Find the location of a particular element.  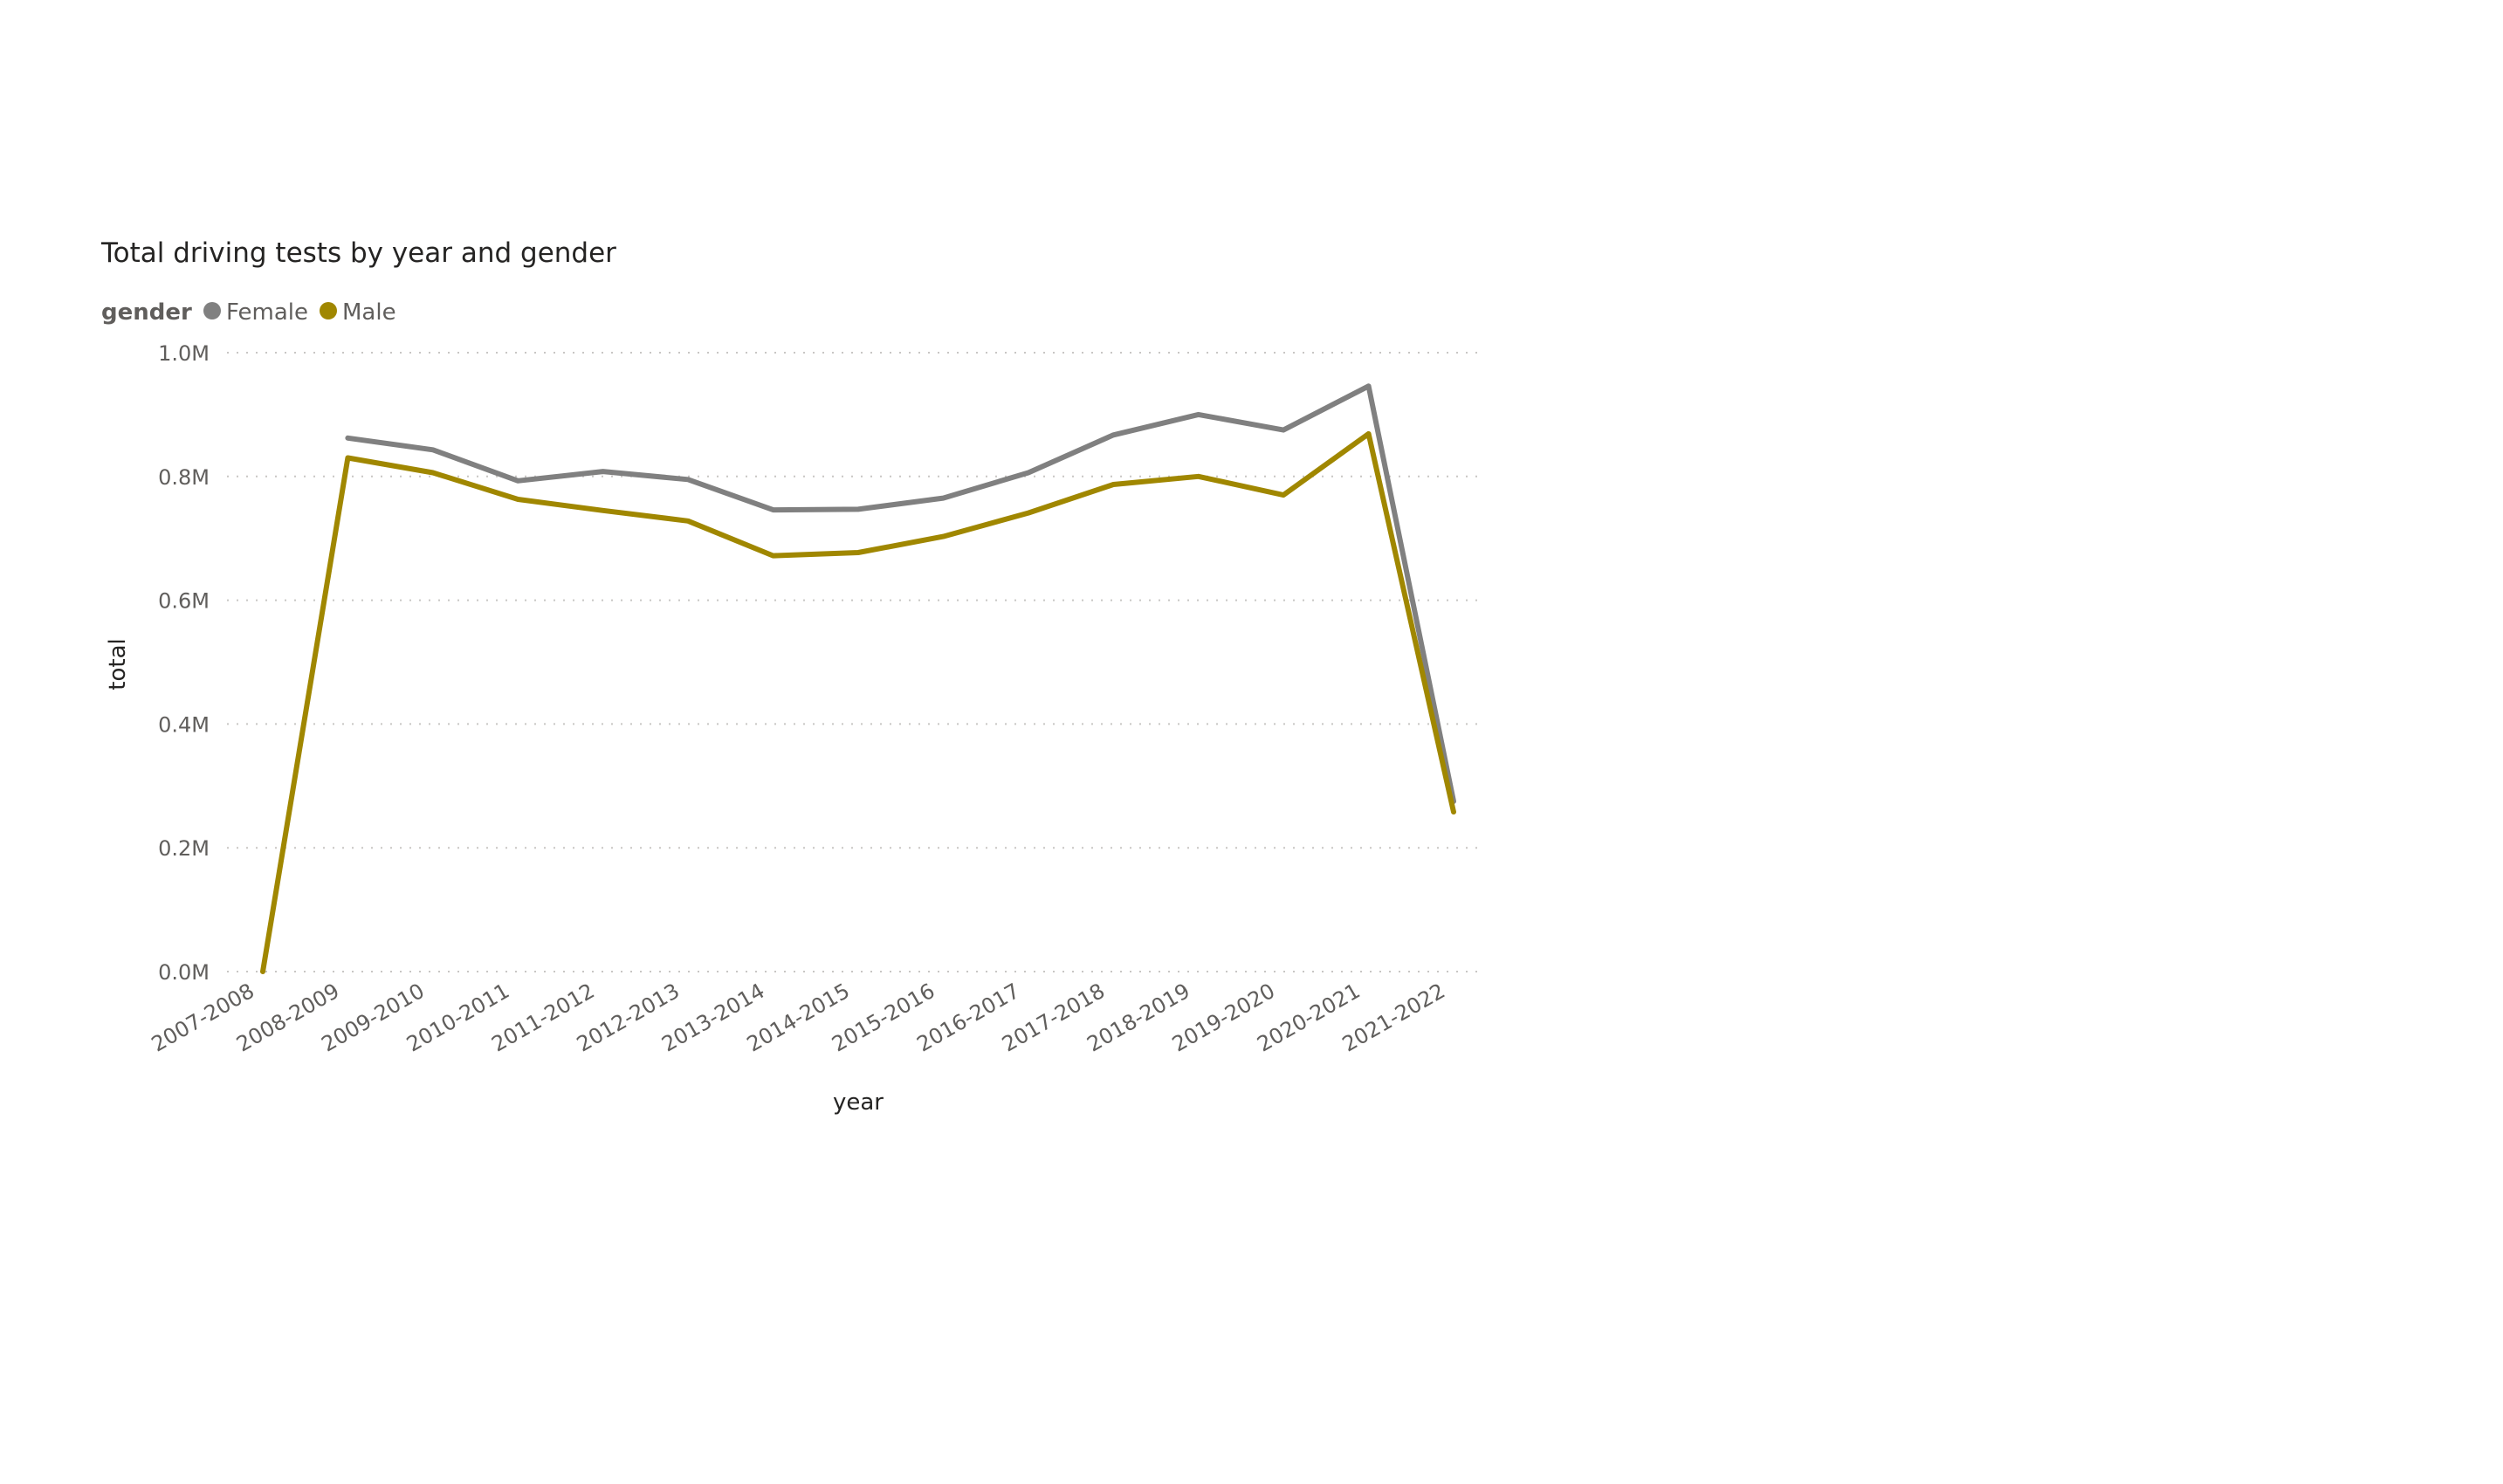

legend-label-female: Female is located at coordinates (267, 312).